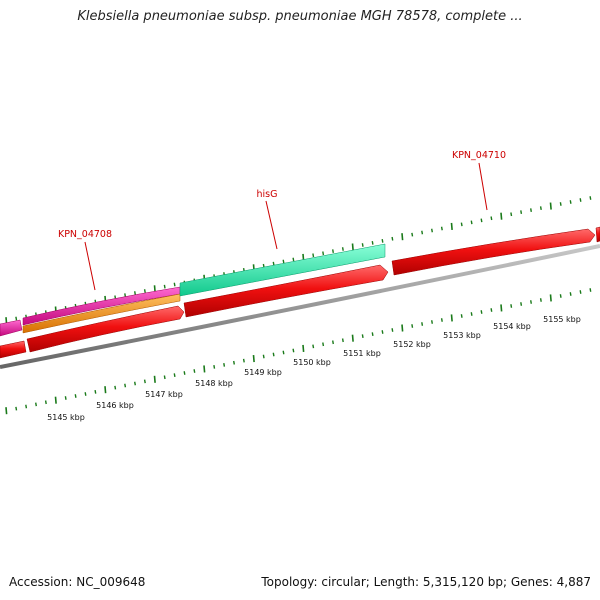  I want to click on feature-orange-band, so click(101, 313).